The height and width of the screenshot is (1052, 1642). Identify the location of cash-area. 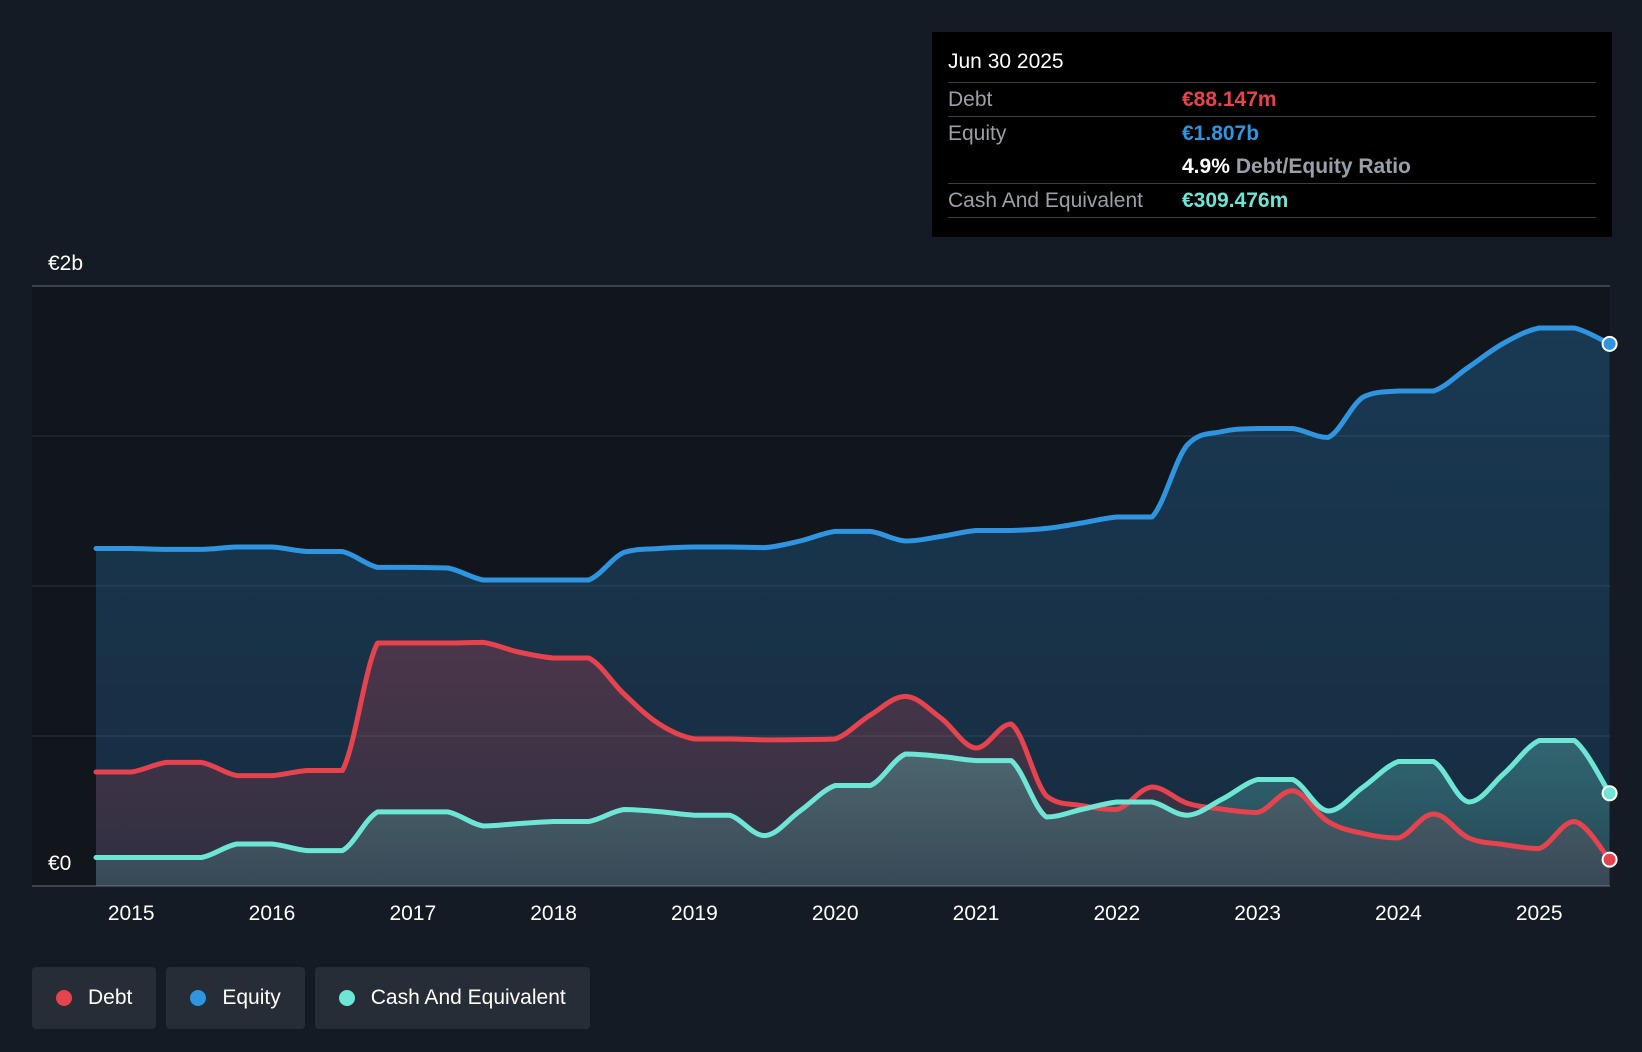
(853, 813).